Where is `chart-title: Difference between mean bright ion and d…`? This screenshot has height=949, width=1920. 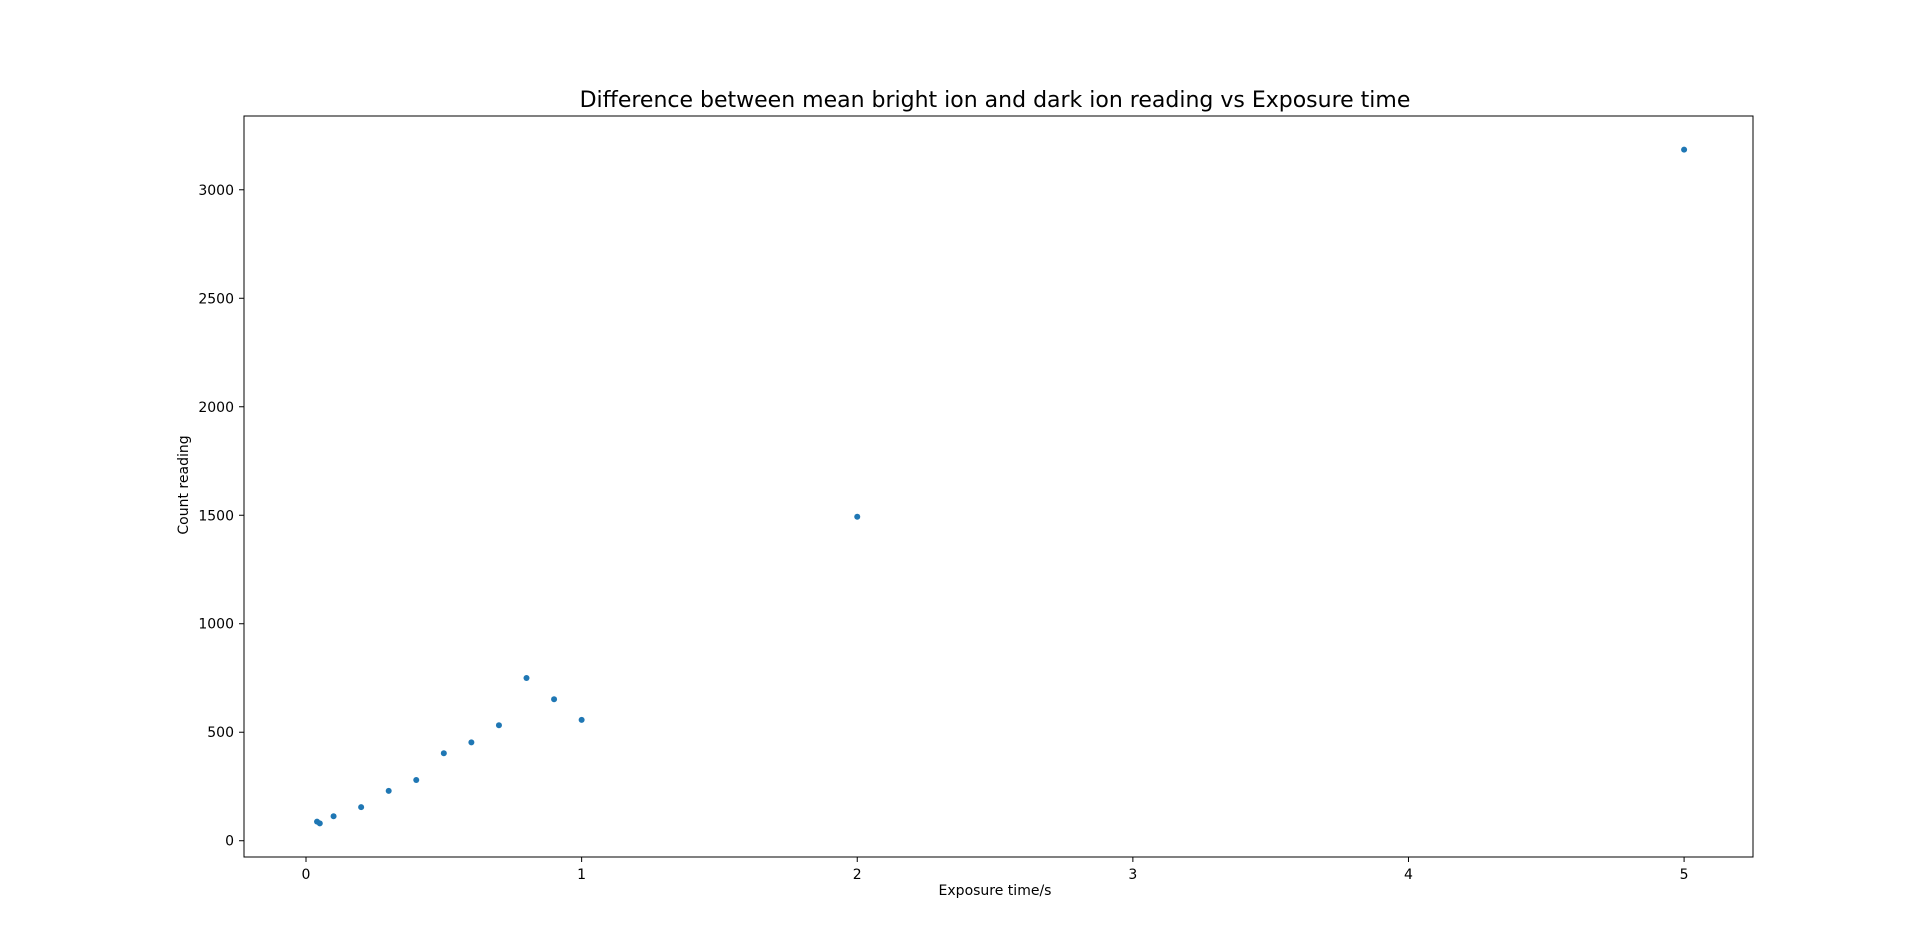 chart-title: Difference between mean bright ion and d… is located at coordinates (995, 100).